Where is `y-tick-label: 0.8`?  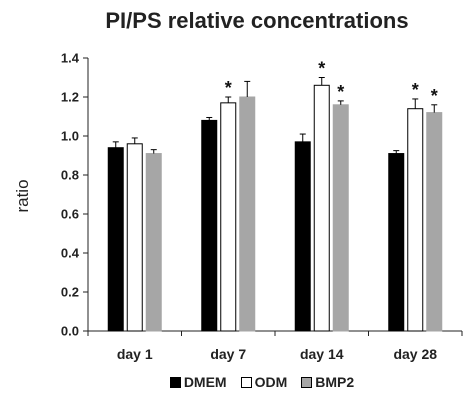
y-tick-label: 0.8 is located at coordinates (70, 175).